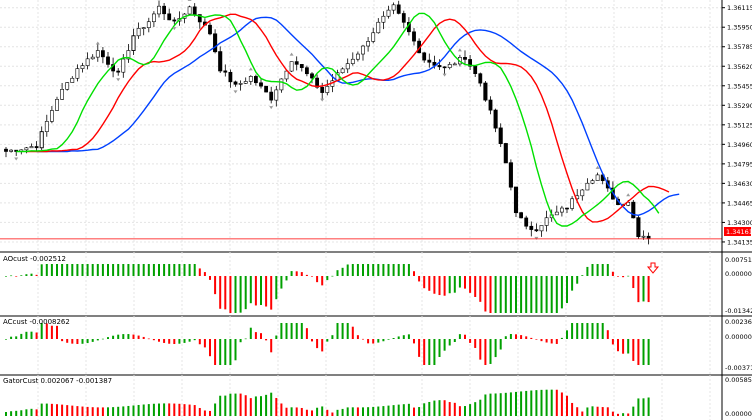 The width and height of the screenshot is (752, 420). I want to click on price-tick-label: 1.35455, so click(739, 86).